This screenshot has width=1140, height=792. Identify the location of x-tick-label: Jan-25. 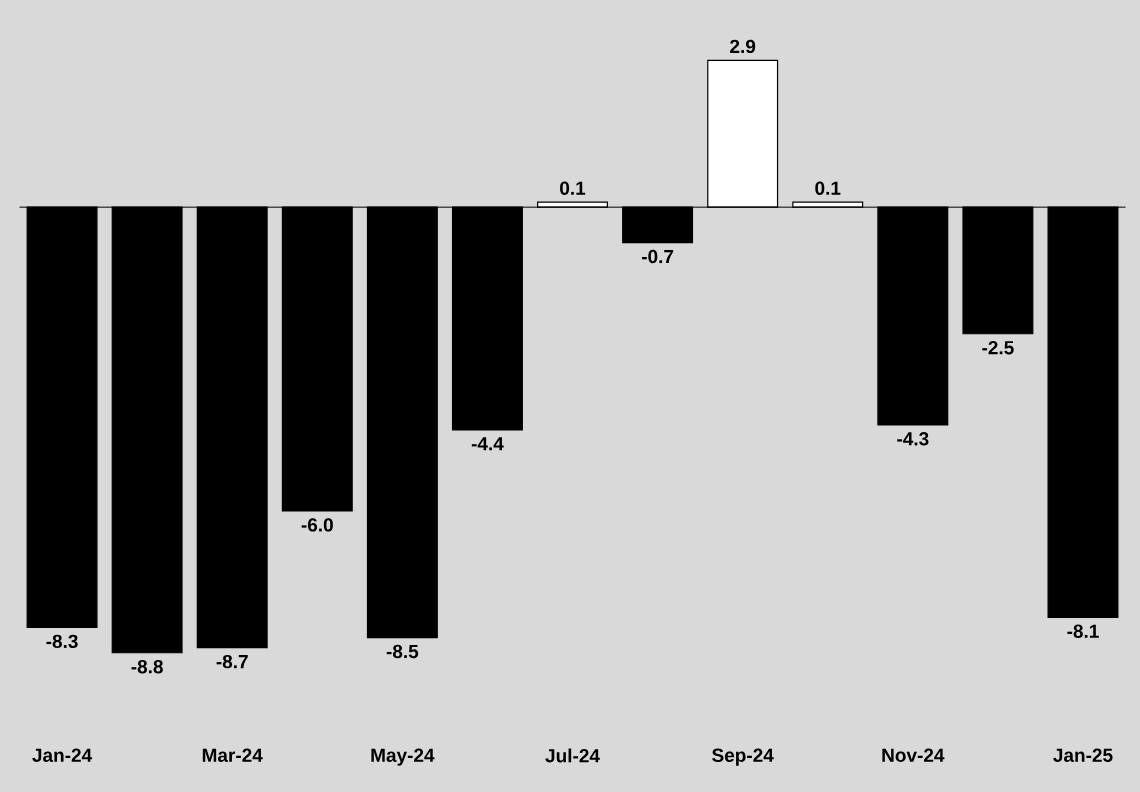
(1083, 755).